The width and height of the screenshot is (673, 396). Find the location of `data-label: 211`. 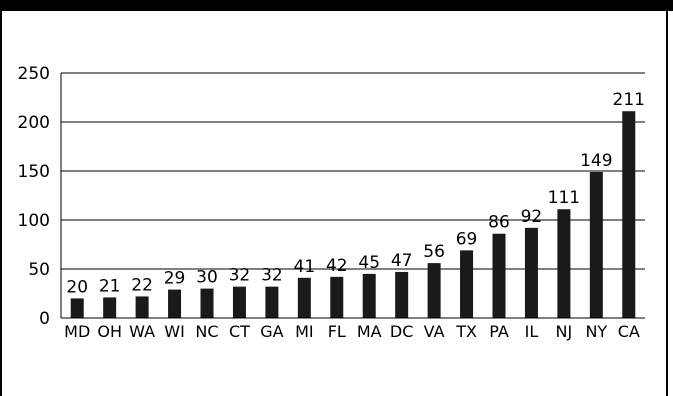

data-label: 211 is located at coordinates (629, 100).